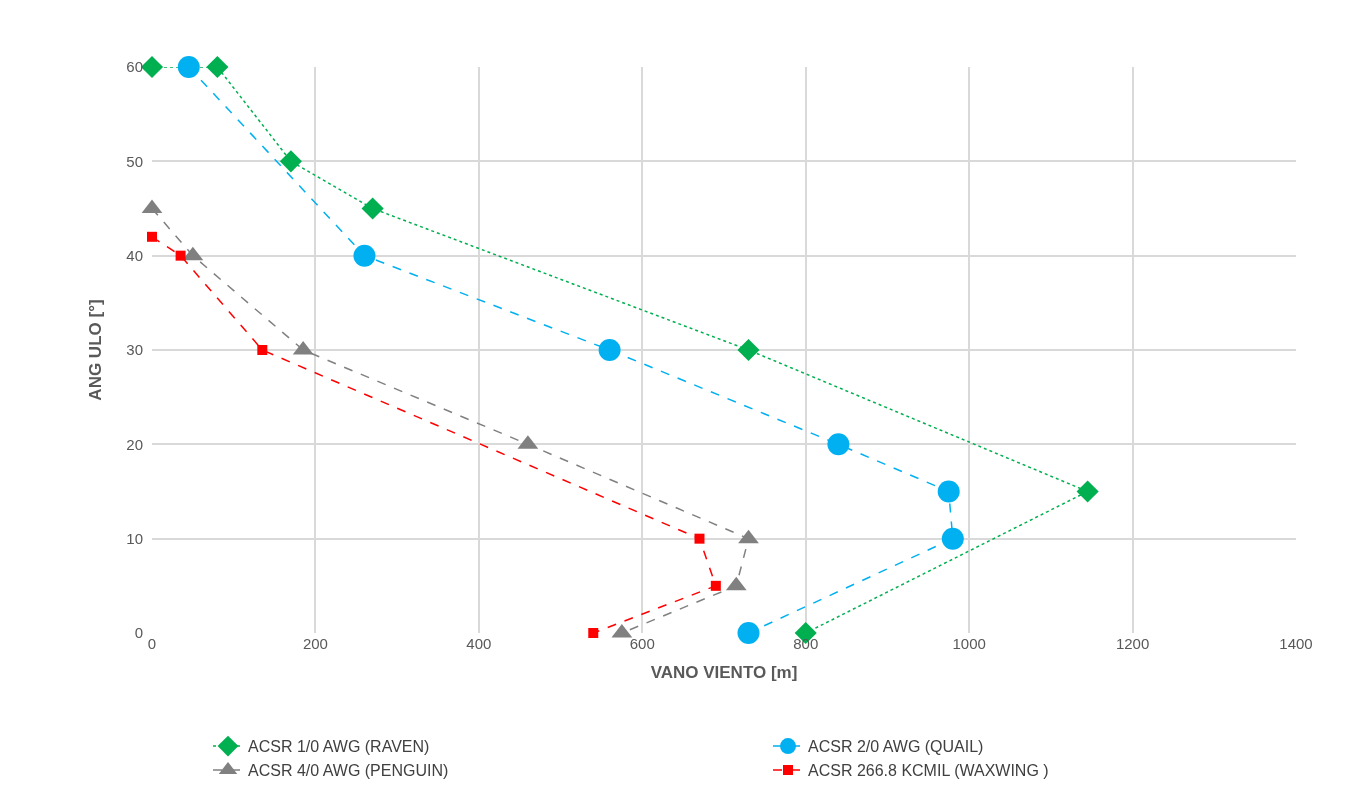  I want to click on x-axis-title: VANO VIENTO [m], so click(724, 673).